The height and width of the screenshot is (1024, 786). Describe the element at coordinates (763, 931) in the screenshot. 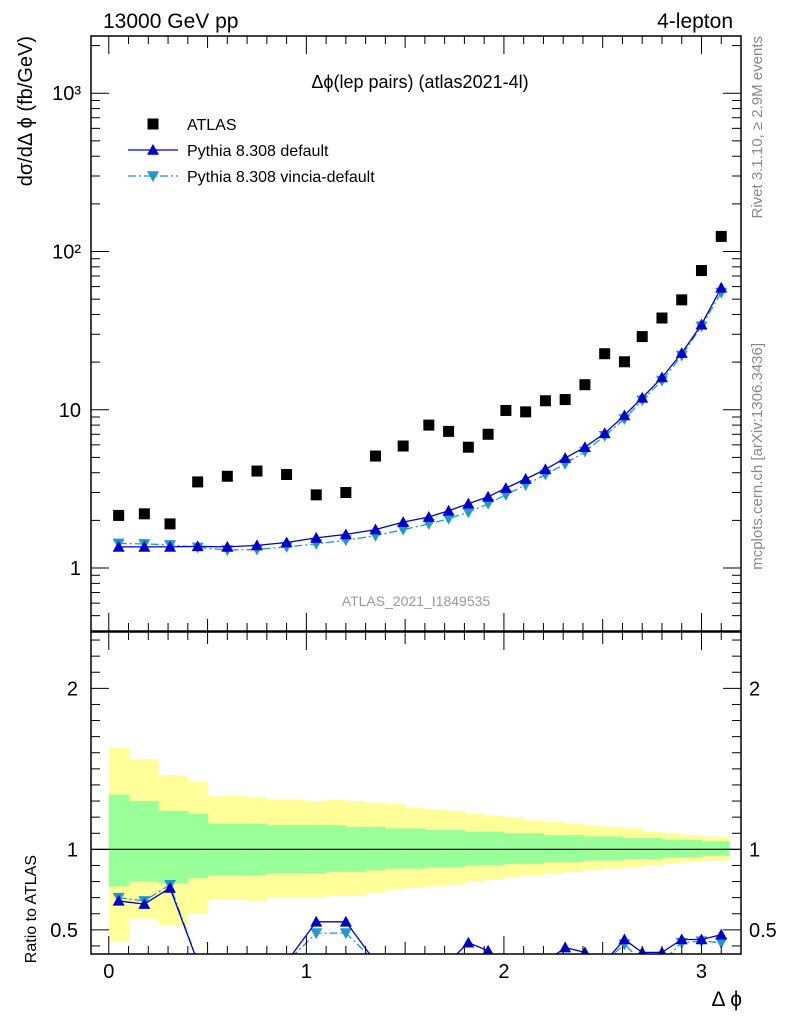

I see `ratio-y-tick-label-right: 0.5` at that location.